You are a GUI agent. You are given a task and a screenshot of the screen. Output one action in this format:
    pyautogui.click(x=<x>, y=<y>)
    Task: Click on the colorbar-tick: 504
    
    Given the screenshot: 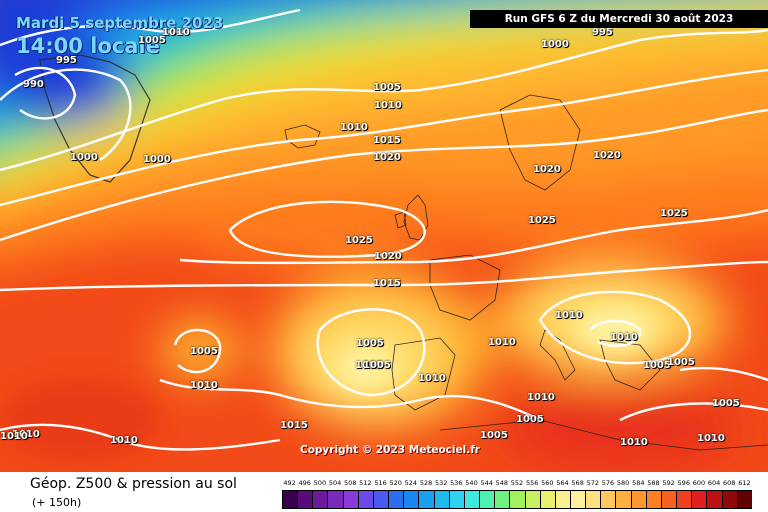 What is the action you would take?
    pyautogui.click(x=335, y=483)
    